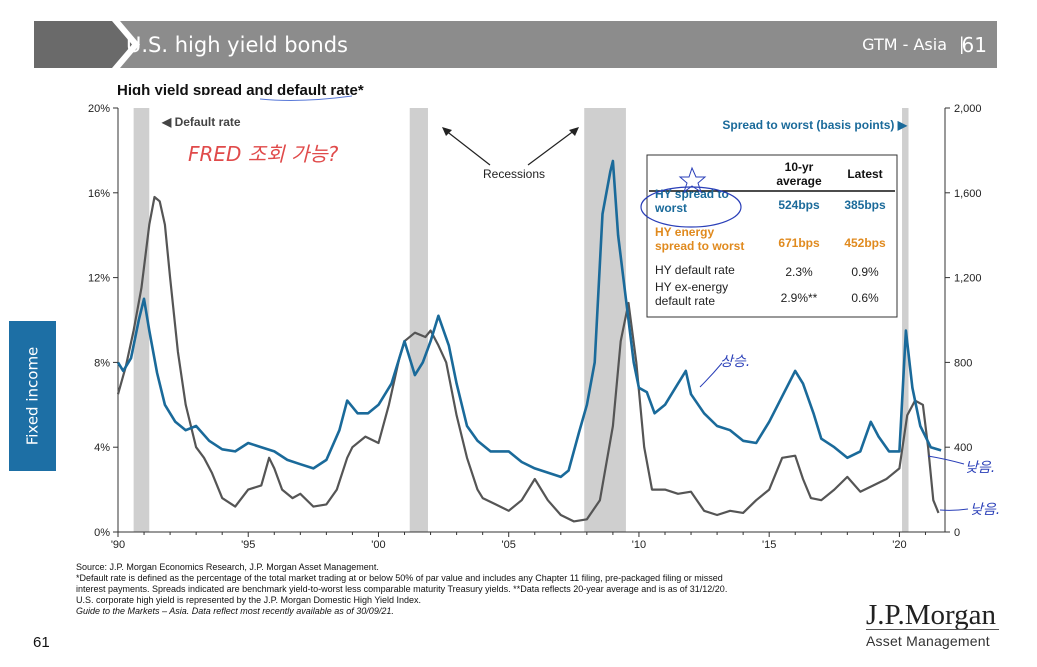  What do you see at coordinates (799, 205) in the screenshot?
I see `table-row-avg: 524bps` at bounding box center [799, 205].